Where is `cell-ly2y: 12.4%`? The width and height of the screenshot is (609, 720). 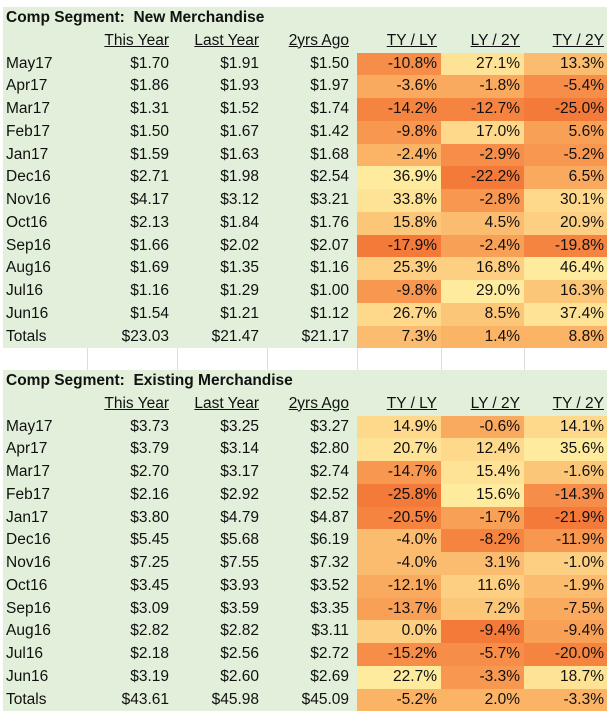 cell-ly2y: 12.4% is located at coordinates (482, 449).